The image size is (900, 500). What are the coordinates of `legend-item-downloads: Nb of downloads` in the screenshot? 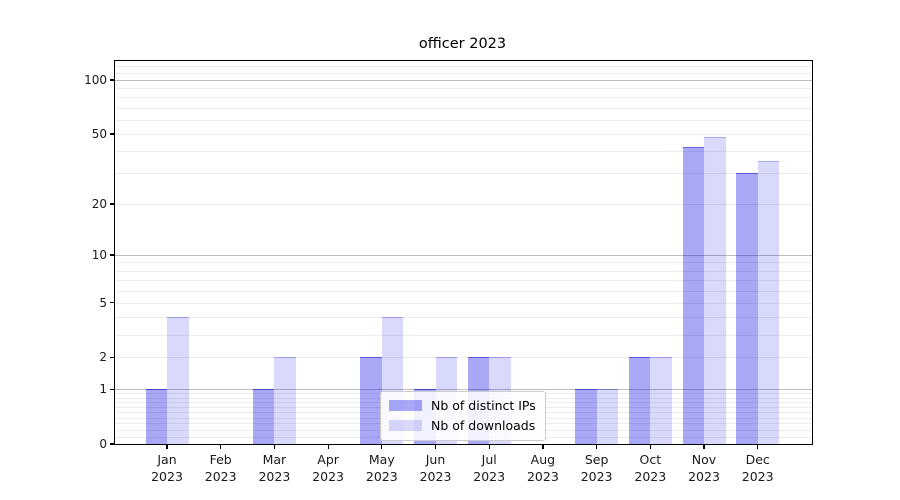 It's located at (462, 425).